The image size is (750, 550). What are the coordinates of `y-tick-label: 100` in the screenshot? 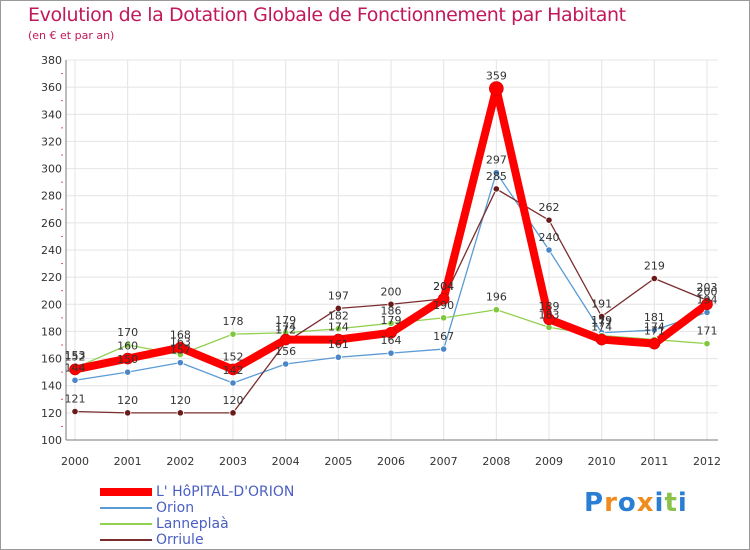 It's located at (51, 440).